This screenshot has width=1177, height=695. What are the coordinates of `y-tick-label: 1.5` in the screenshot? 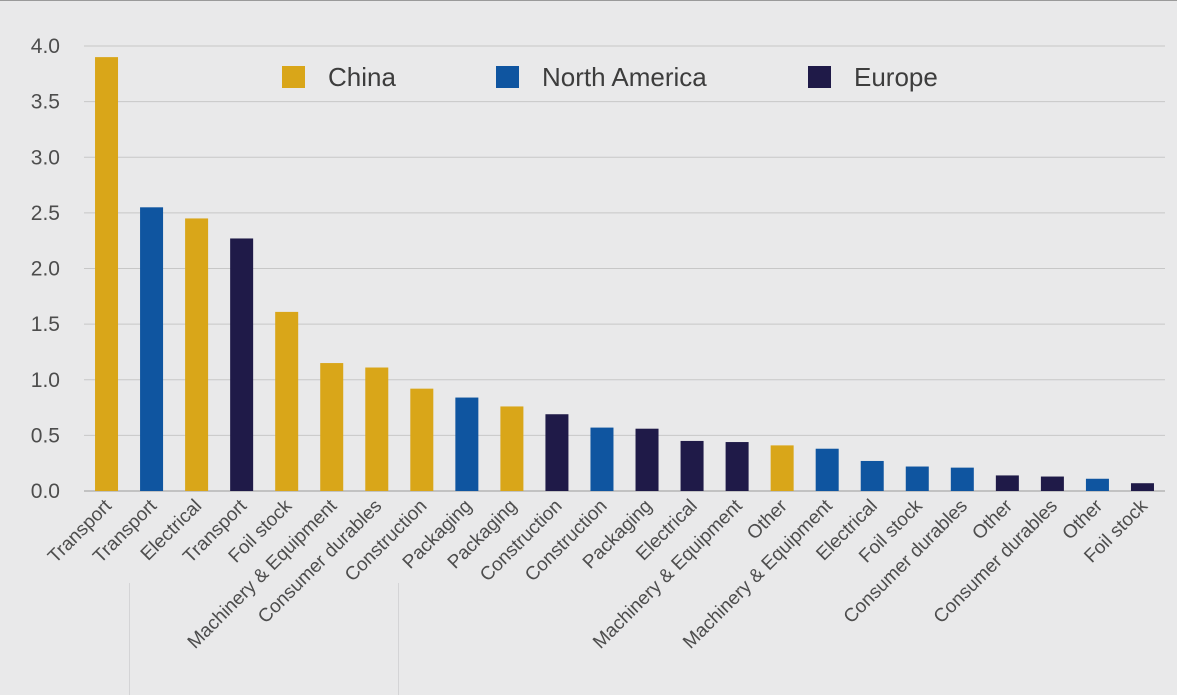 It's located at (45, 324).